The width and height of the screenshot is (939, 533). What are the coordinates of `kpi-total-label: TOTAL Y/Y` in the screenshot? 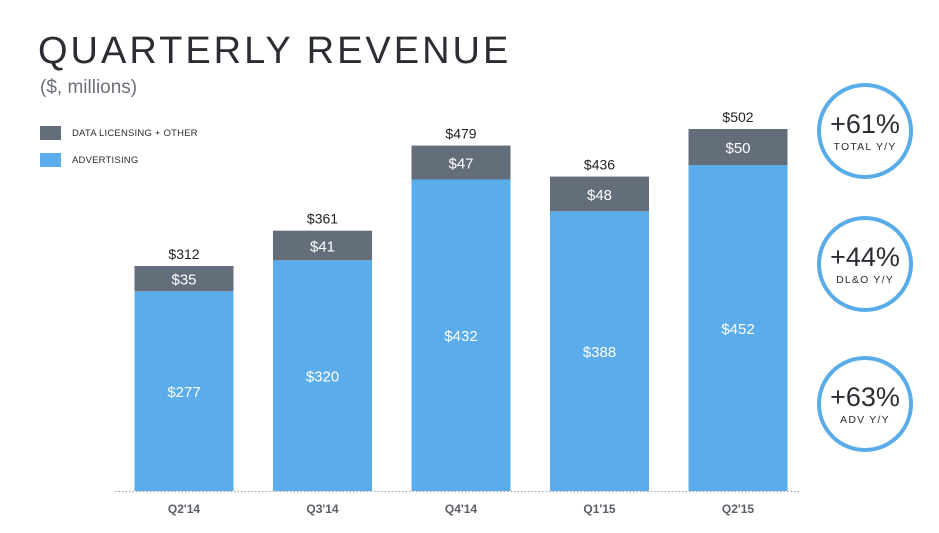 It's located at (865, 147).